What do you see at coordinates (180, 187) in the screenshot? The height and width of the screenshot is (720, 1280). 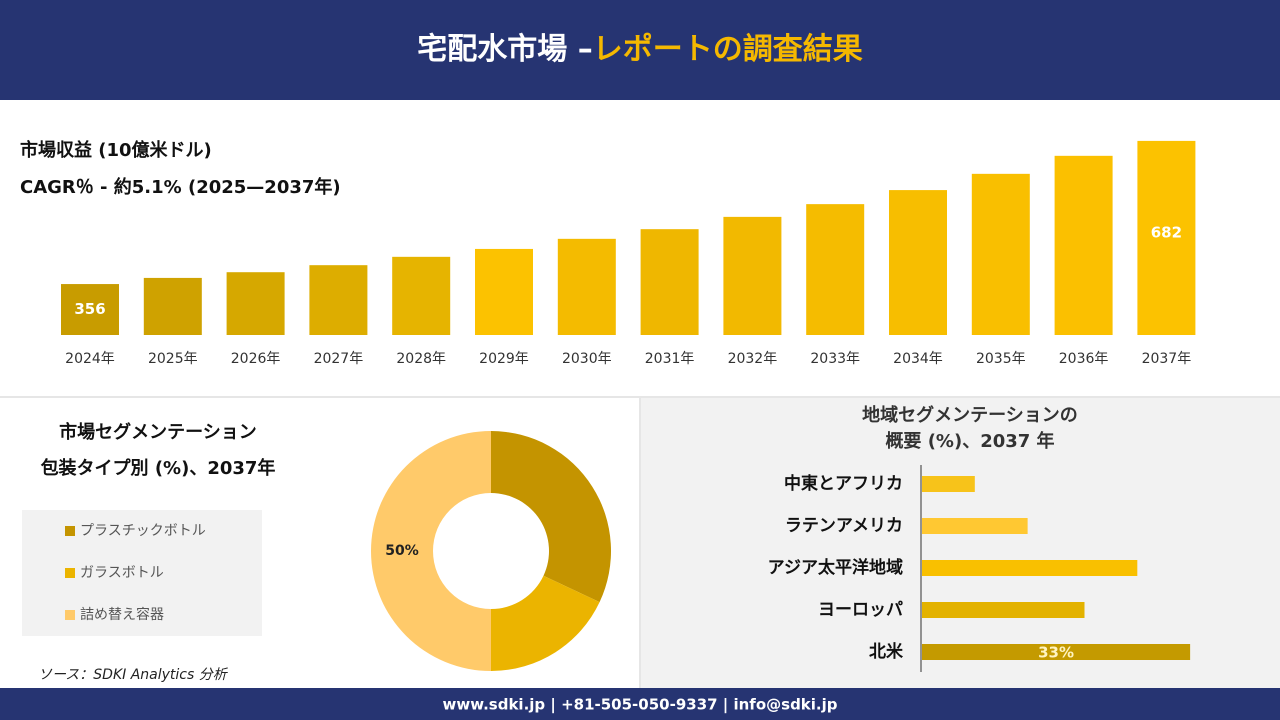 I see `chart-subtitle: CAGR％ - 約5.1% (2025—2037年)` at bounding box center [180, 187].